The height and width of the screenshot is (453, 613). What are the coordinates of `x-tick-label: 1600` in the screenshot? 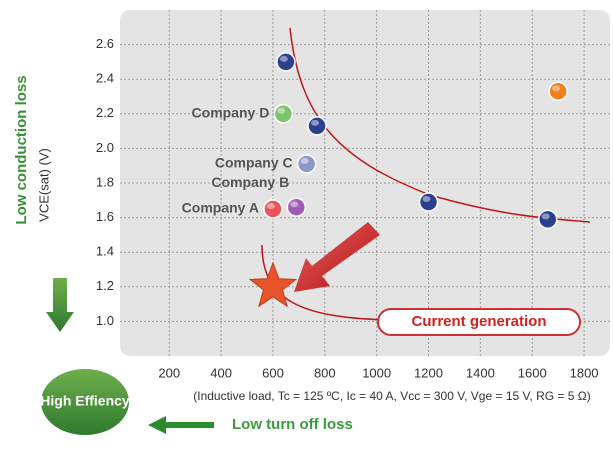 It's located at (532, 372).